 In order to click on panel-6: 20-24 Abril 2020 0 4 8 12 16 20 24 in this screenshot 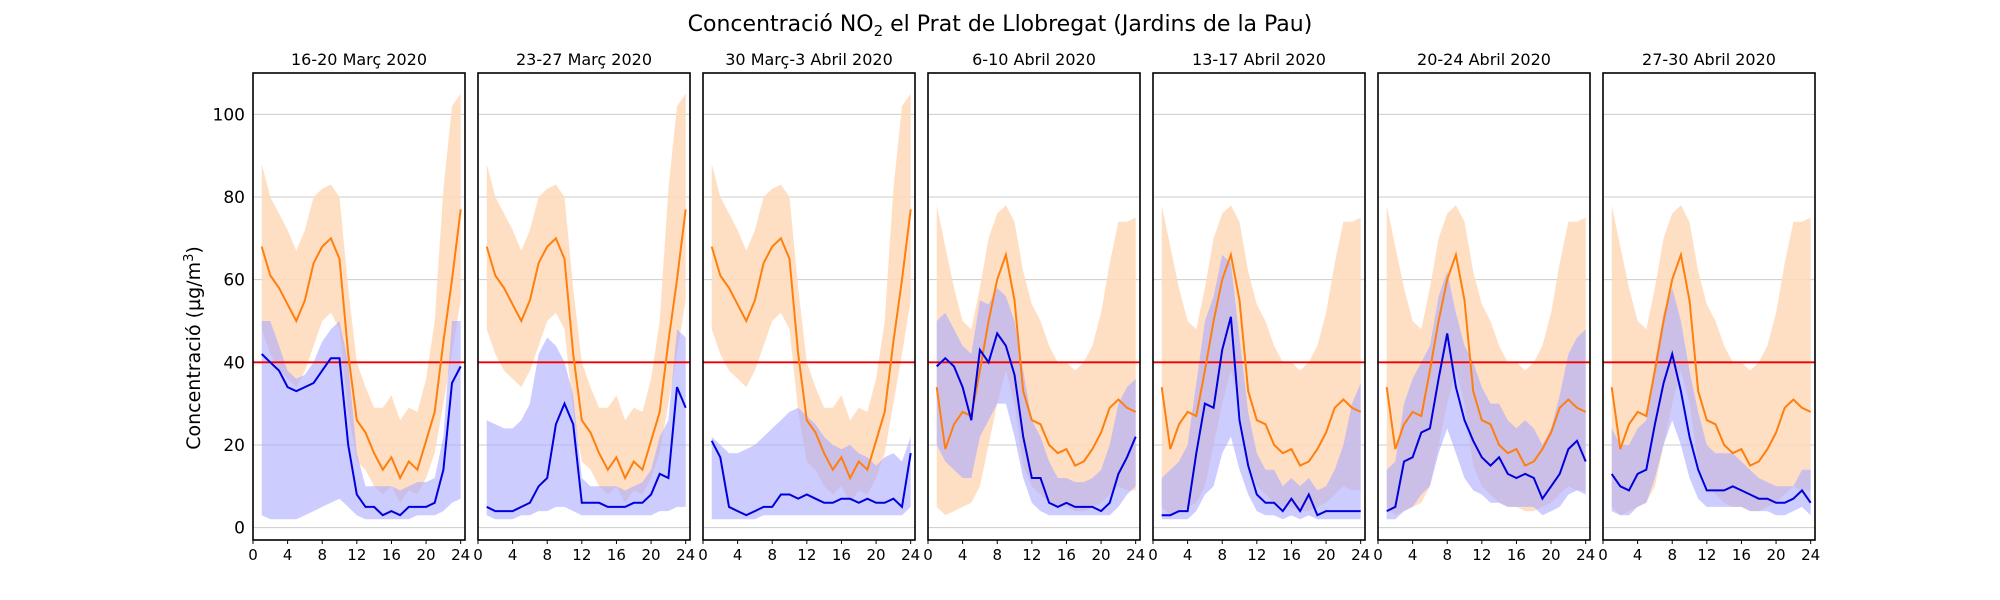, I will do `click(1484, 307)`.